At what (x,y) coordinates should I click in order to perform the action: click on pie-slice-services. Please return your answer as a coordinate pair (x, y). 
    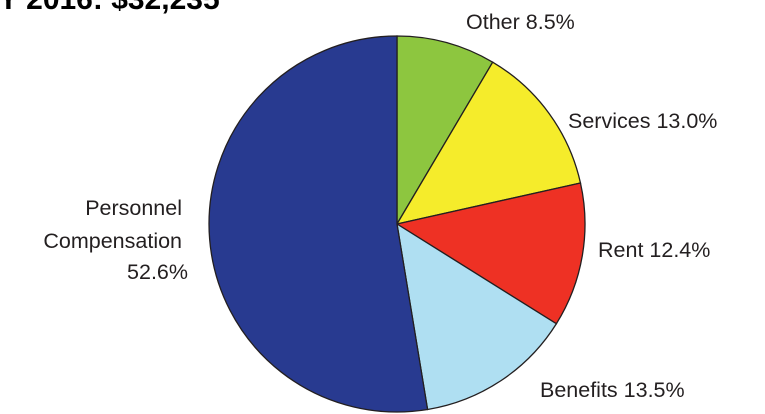
    Looking at the image, I should click on (488, 143).